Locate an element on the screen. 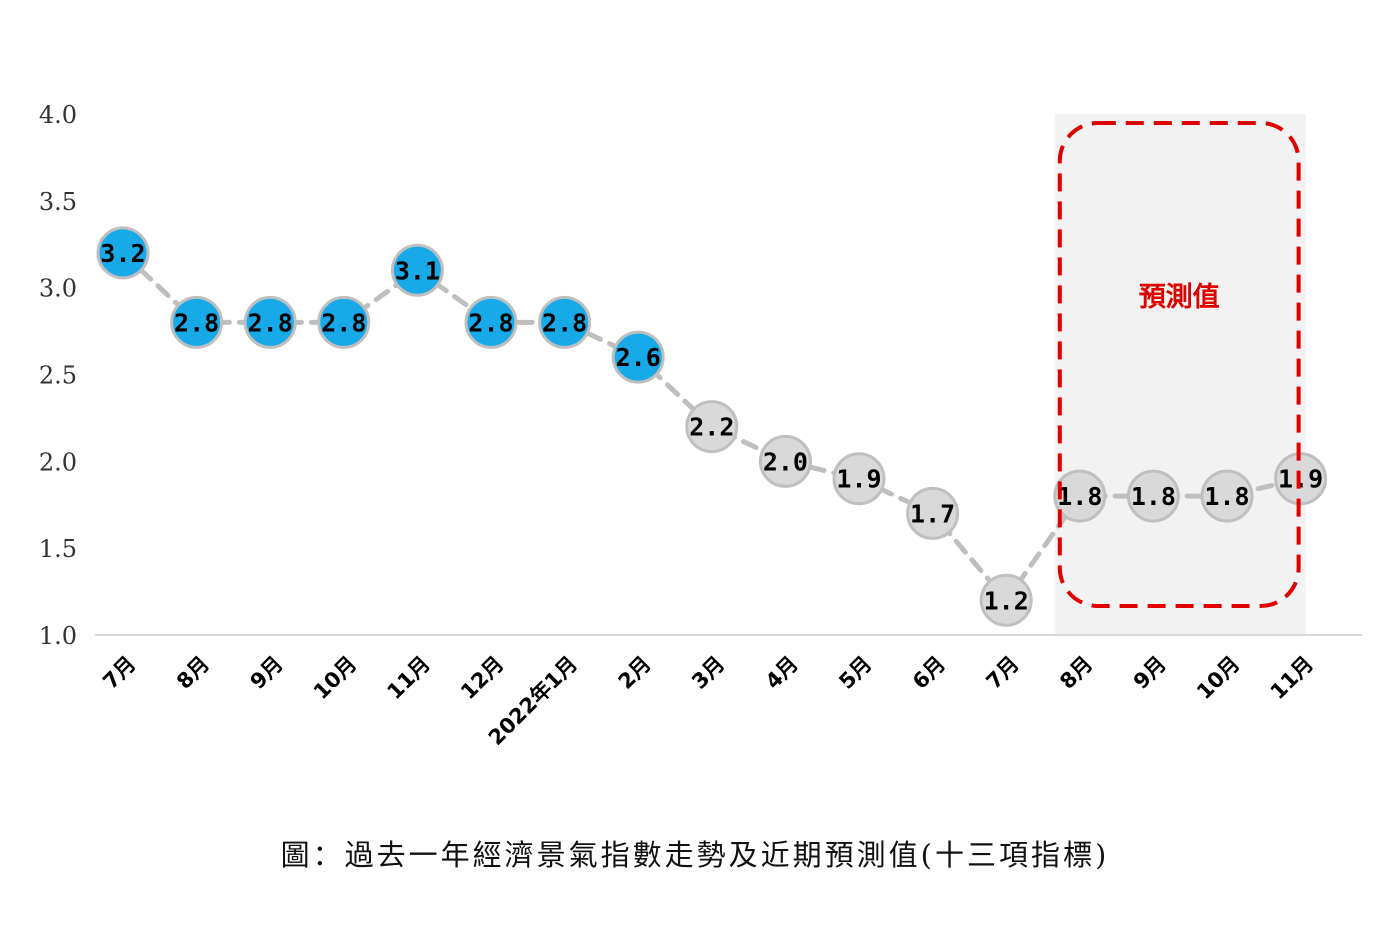  forecast-label: 預測值 is located at coordinates (1179, 297).